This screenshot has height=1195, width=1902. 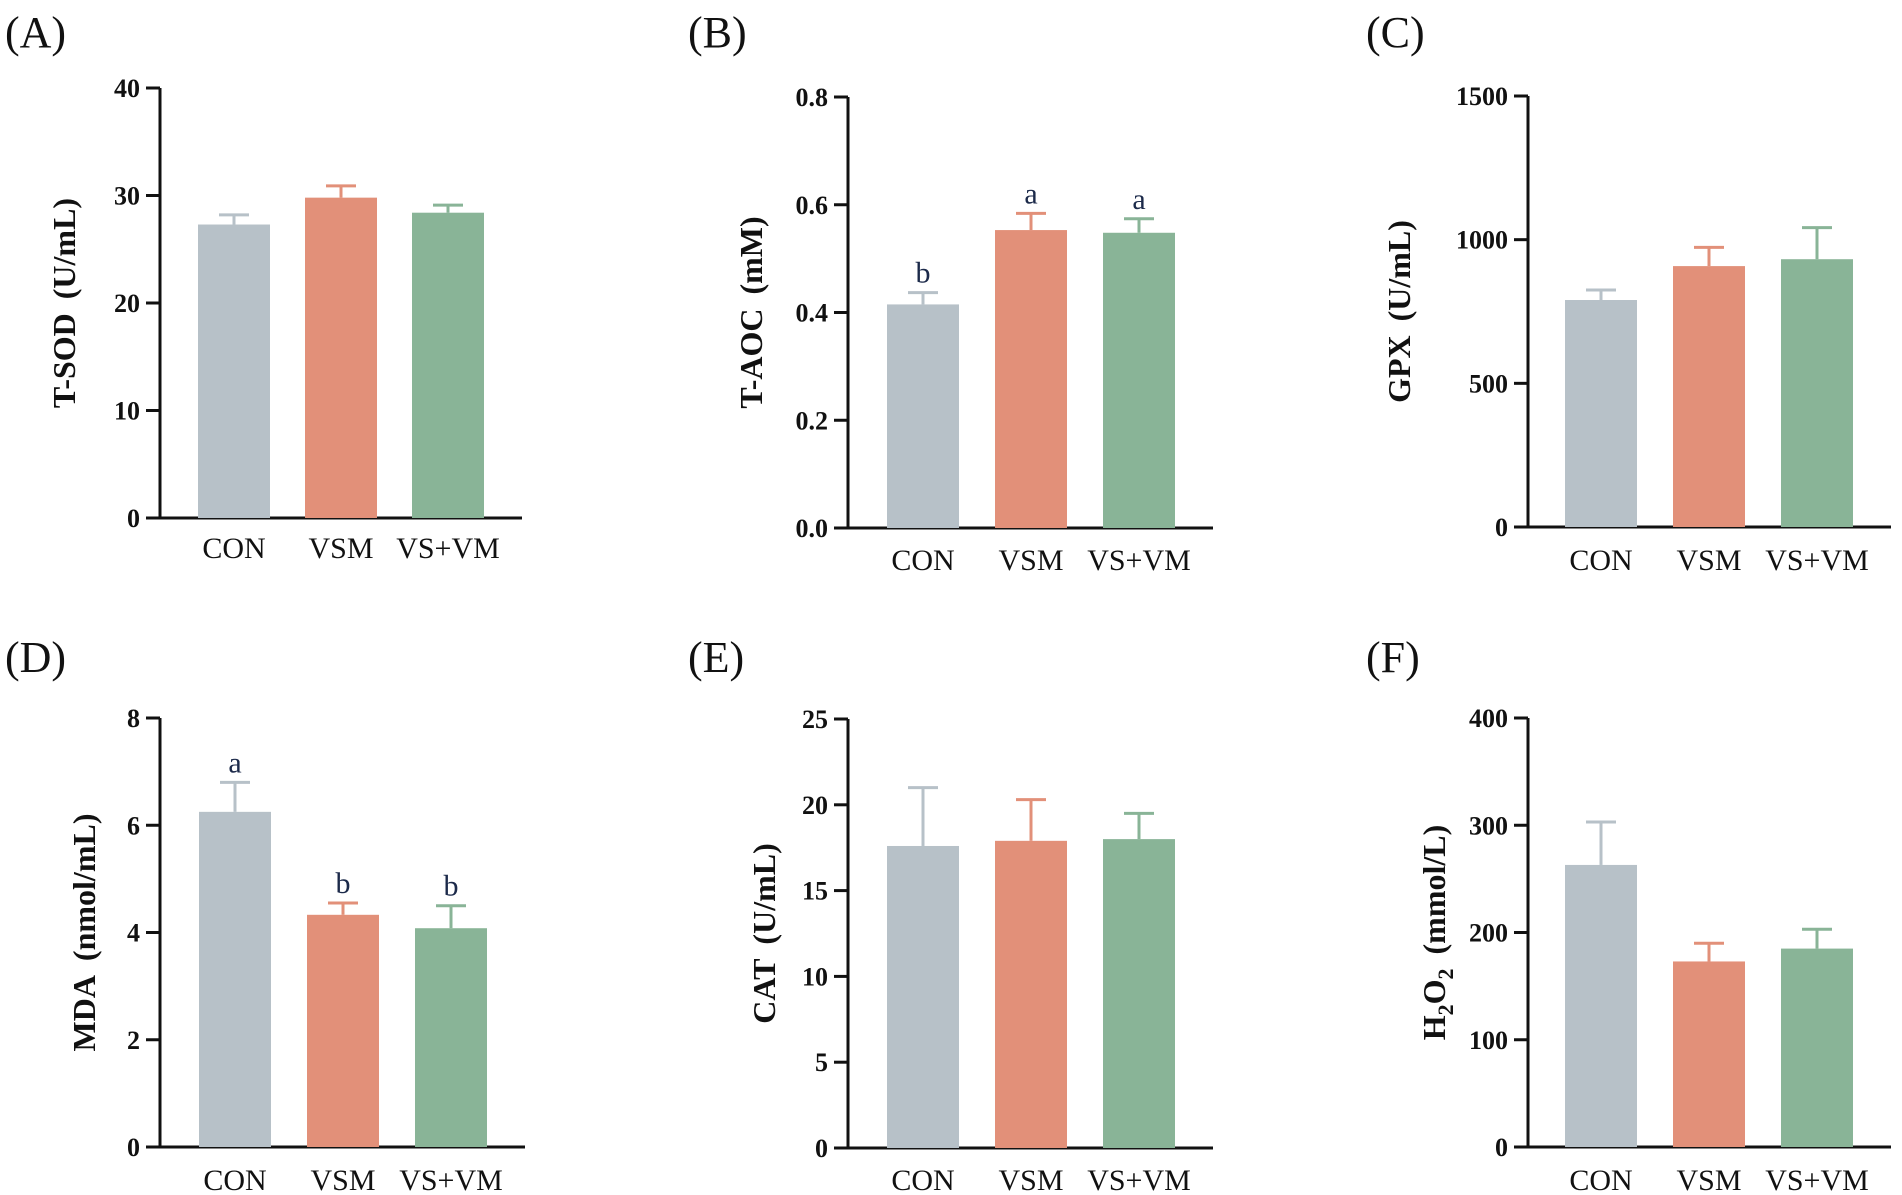 What do you see at coordinates (815, 719) in the screenshot?
I see `y-tick-label: 25` at bounding box center [815, 719].